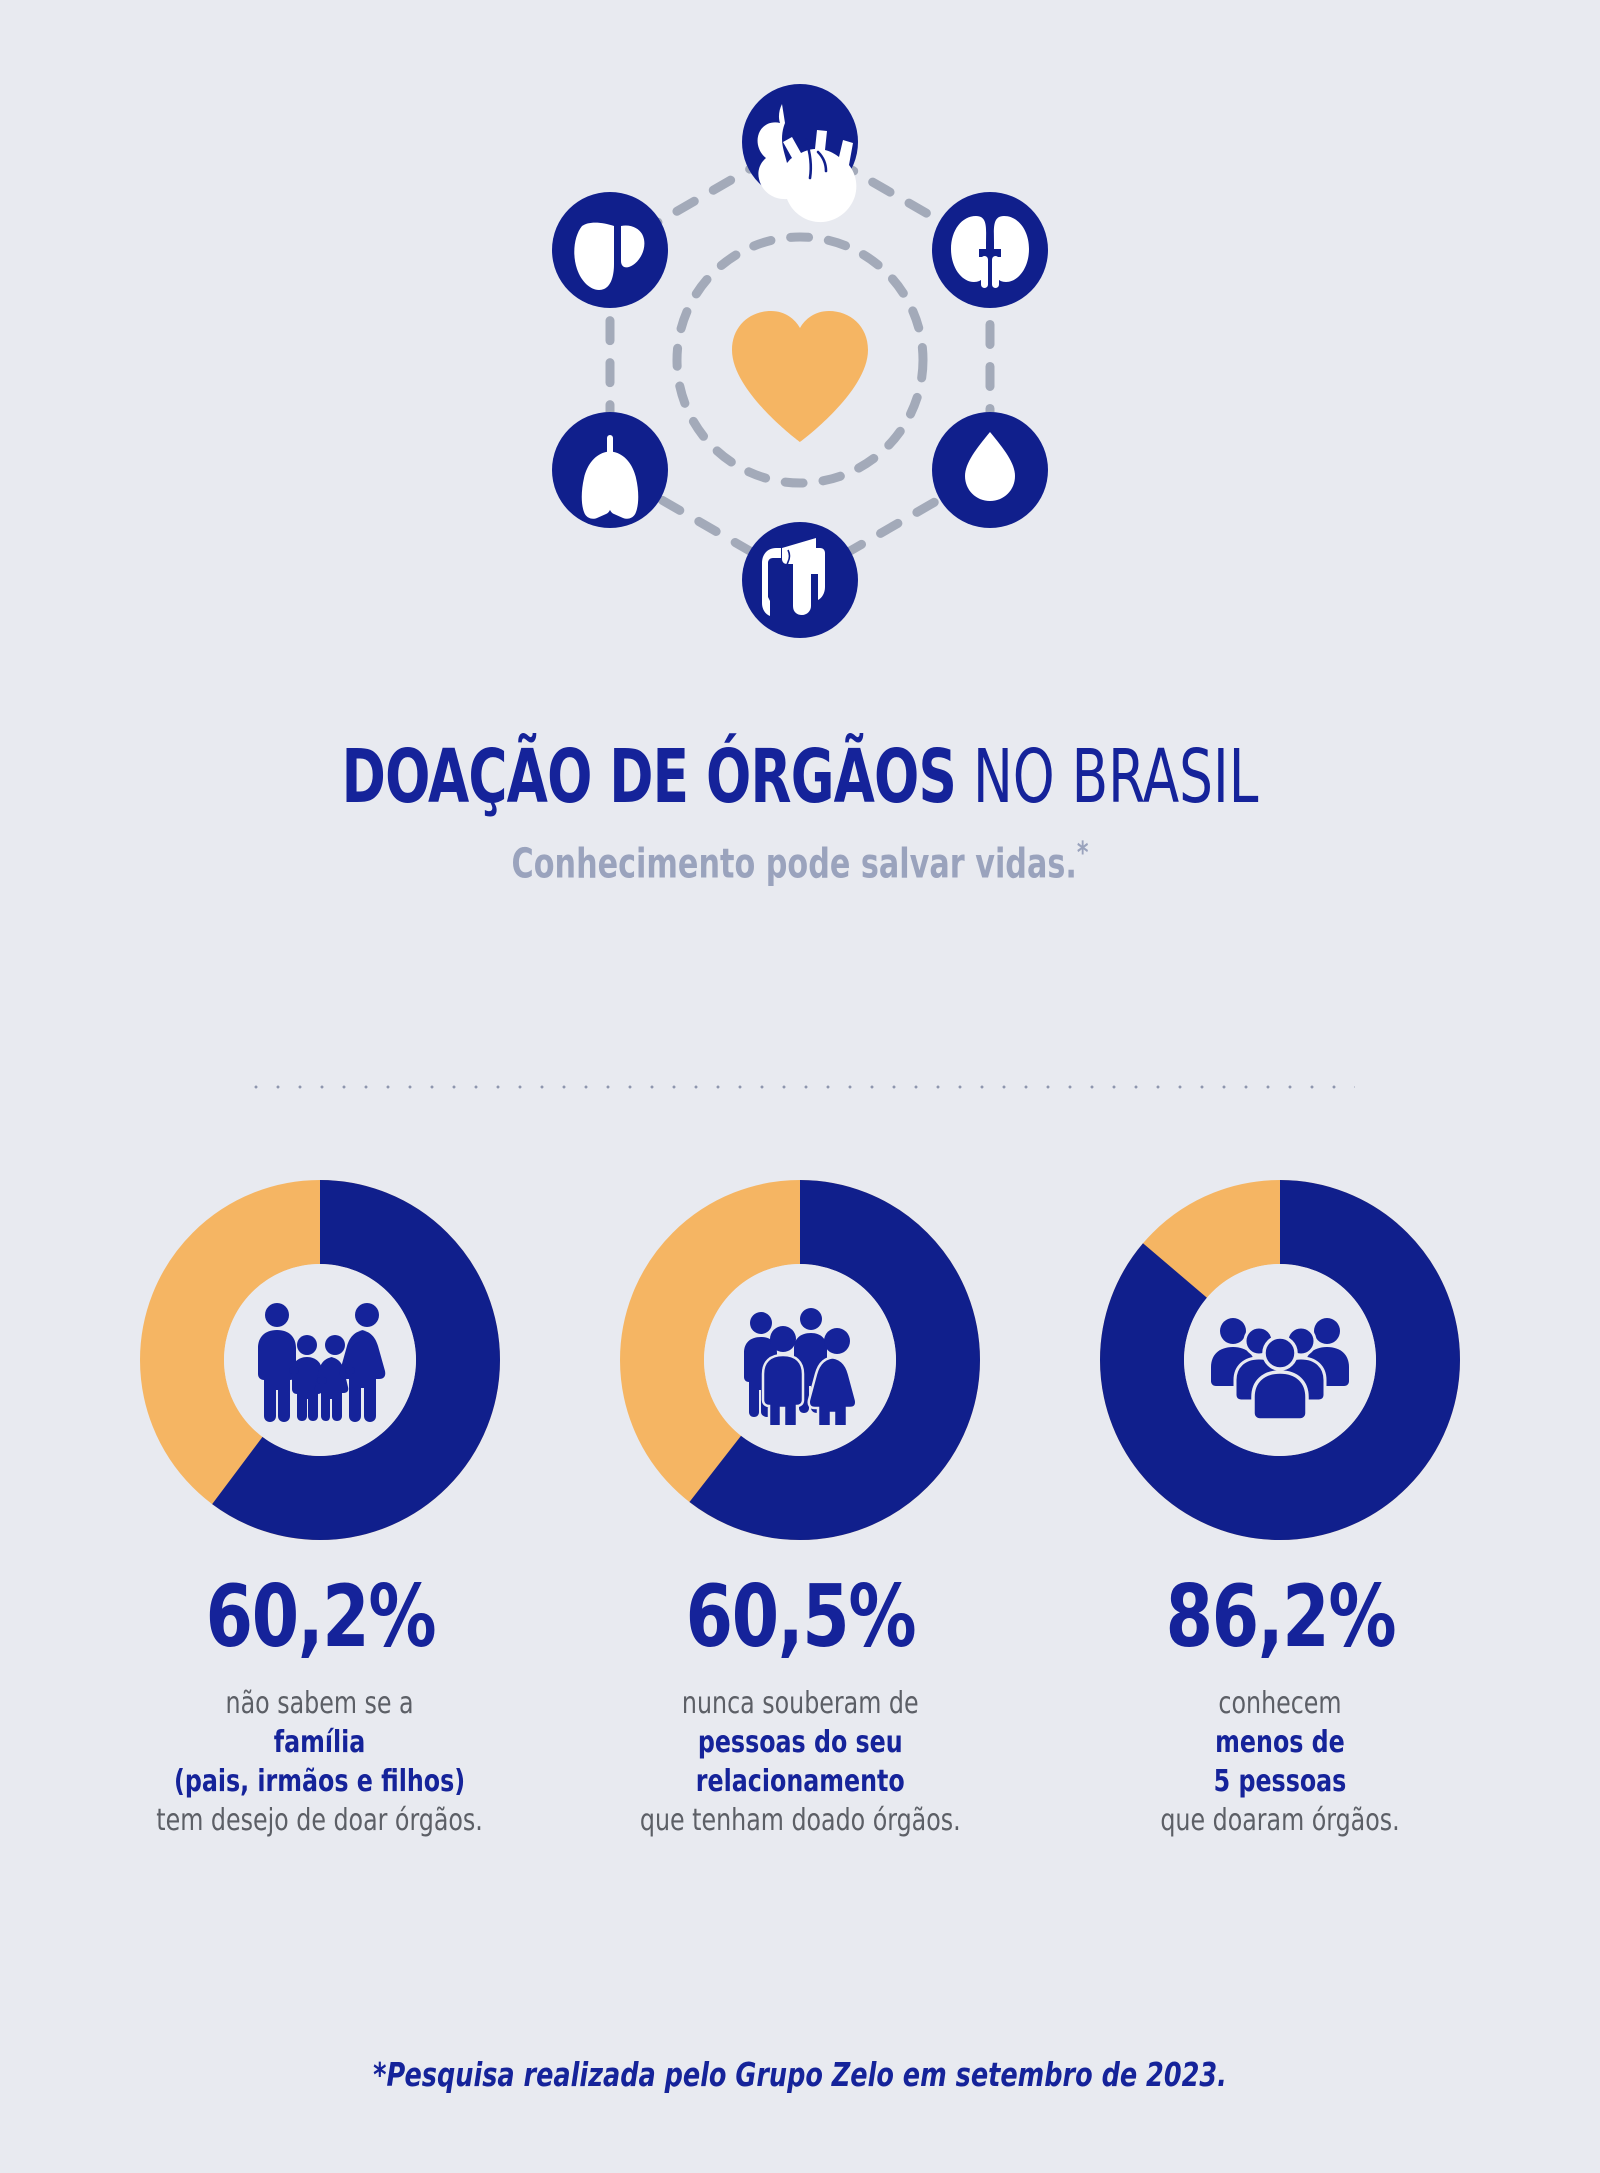 Image resolution: width=1600 pixels, height=2173 pixels. What do you see at coordinates (1280, 1820) in the screenshot?
I see `caption-line-4: que doaram órgãos.` at bounding box center [1280, 1820].